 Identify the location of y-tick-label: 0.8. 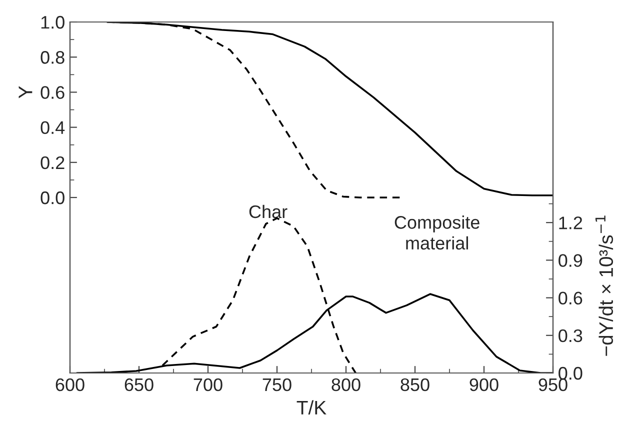
(52, 57).